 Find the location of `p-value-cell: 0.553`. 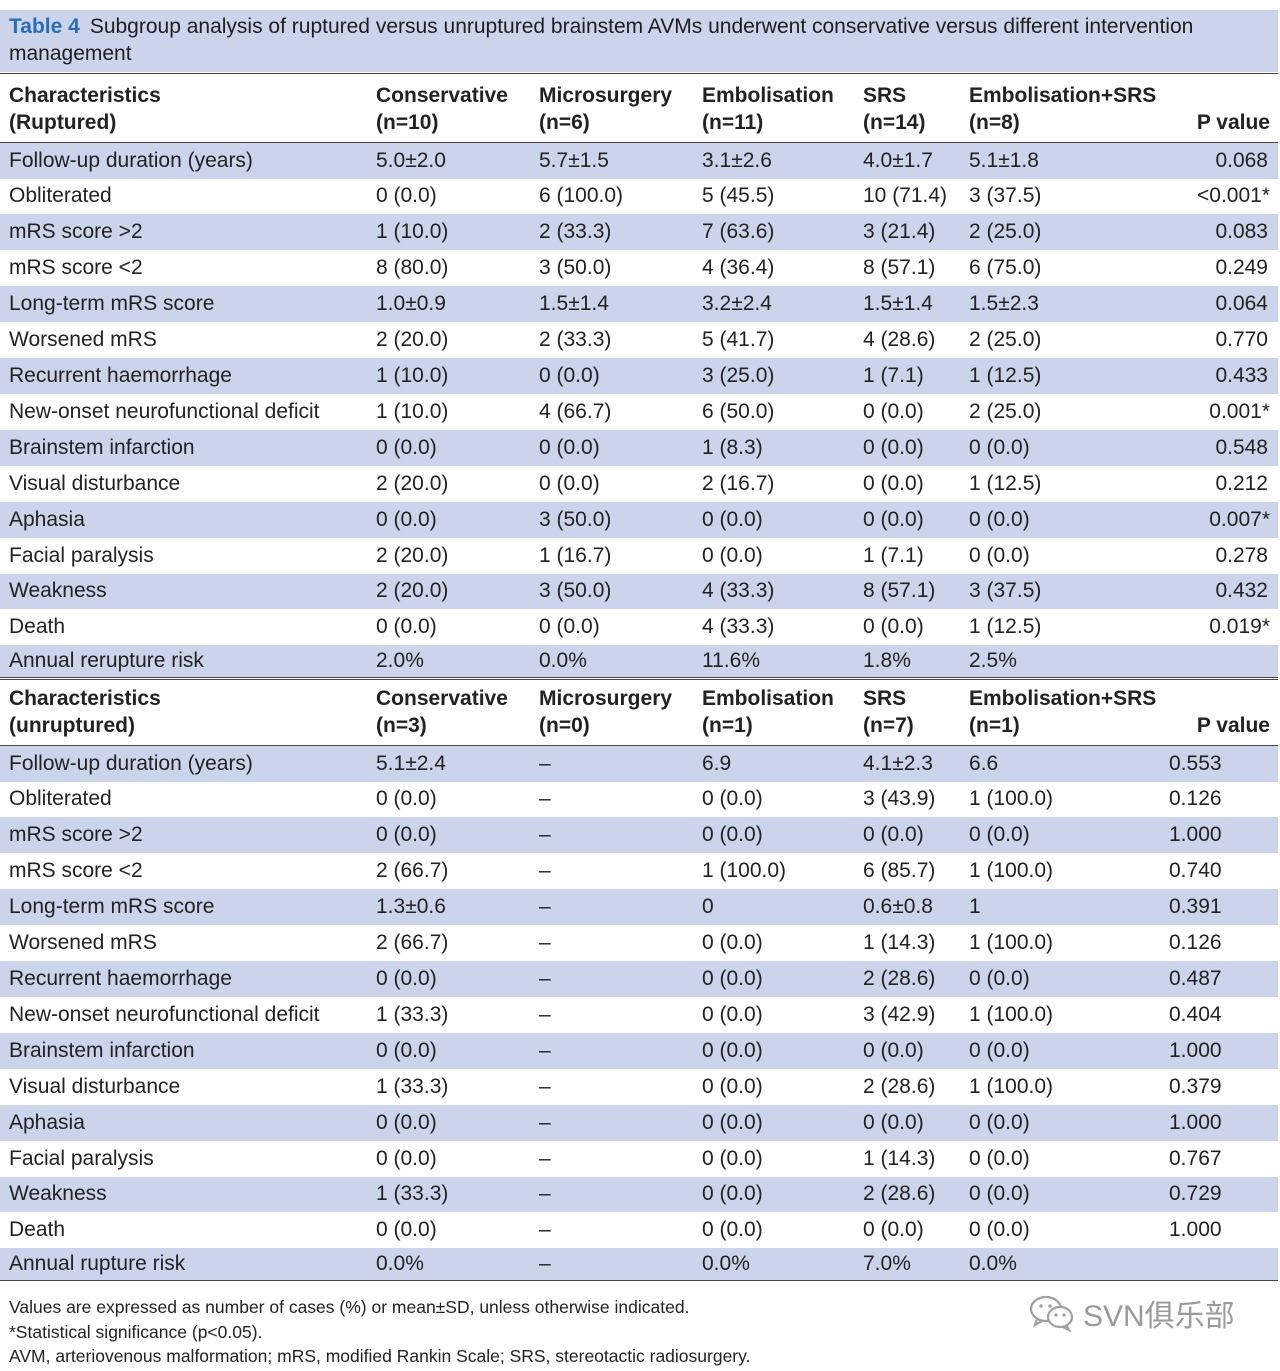

p-value-cell: 0.553 is located at coordinates (1219, 763).